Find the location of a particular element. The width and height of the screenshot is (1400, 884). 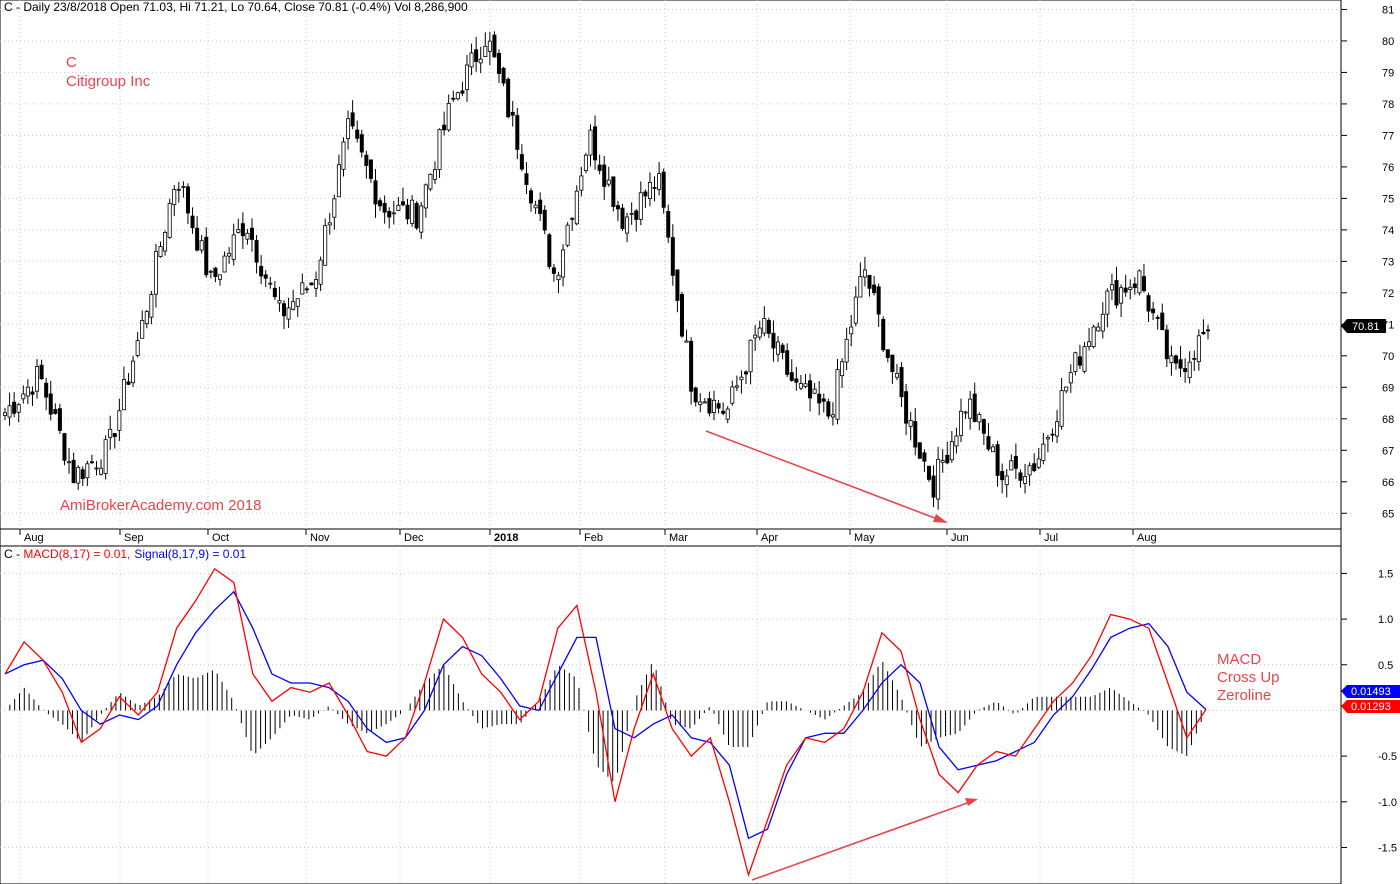

month-label: Aug is located at coordinates (34, 538).